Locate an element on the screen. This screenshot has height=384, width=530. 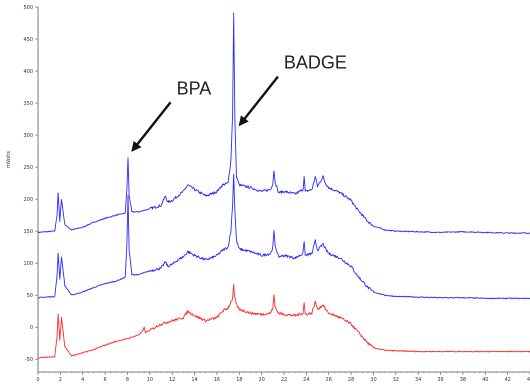
y-tick-label: 350 is located at coordinates (28, 104).